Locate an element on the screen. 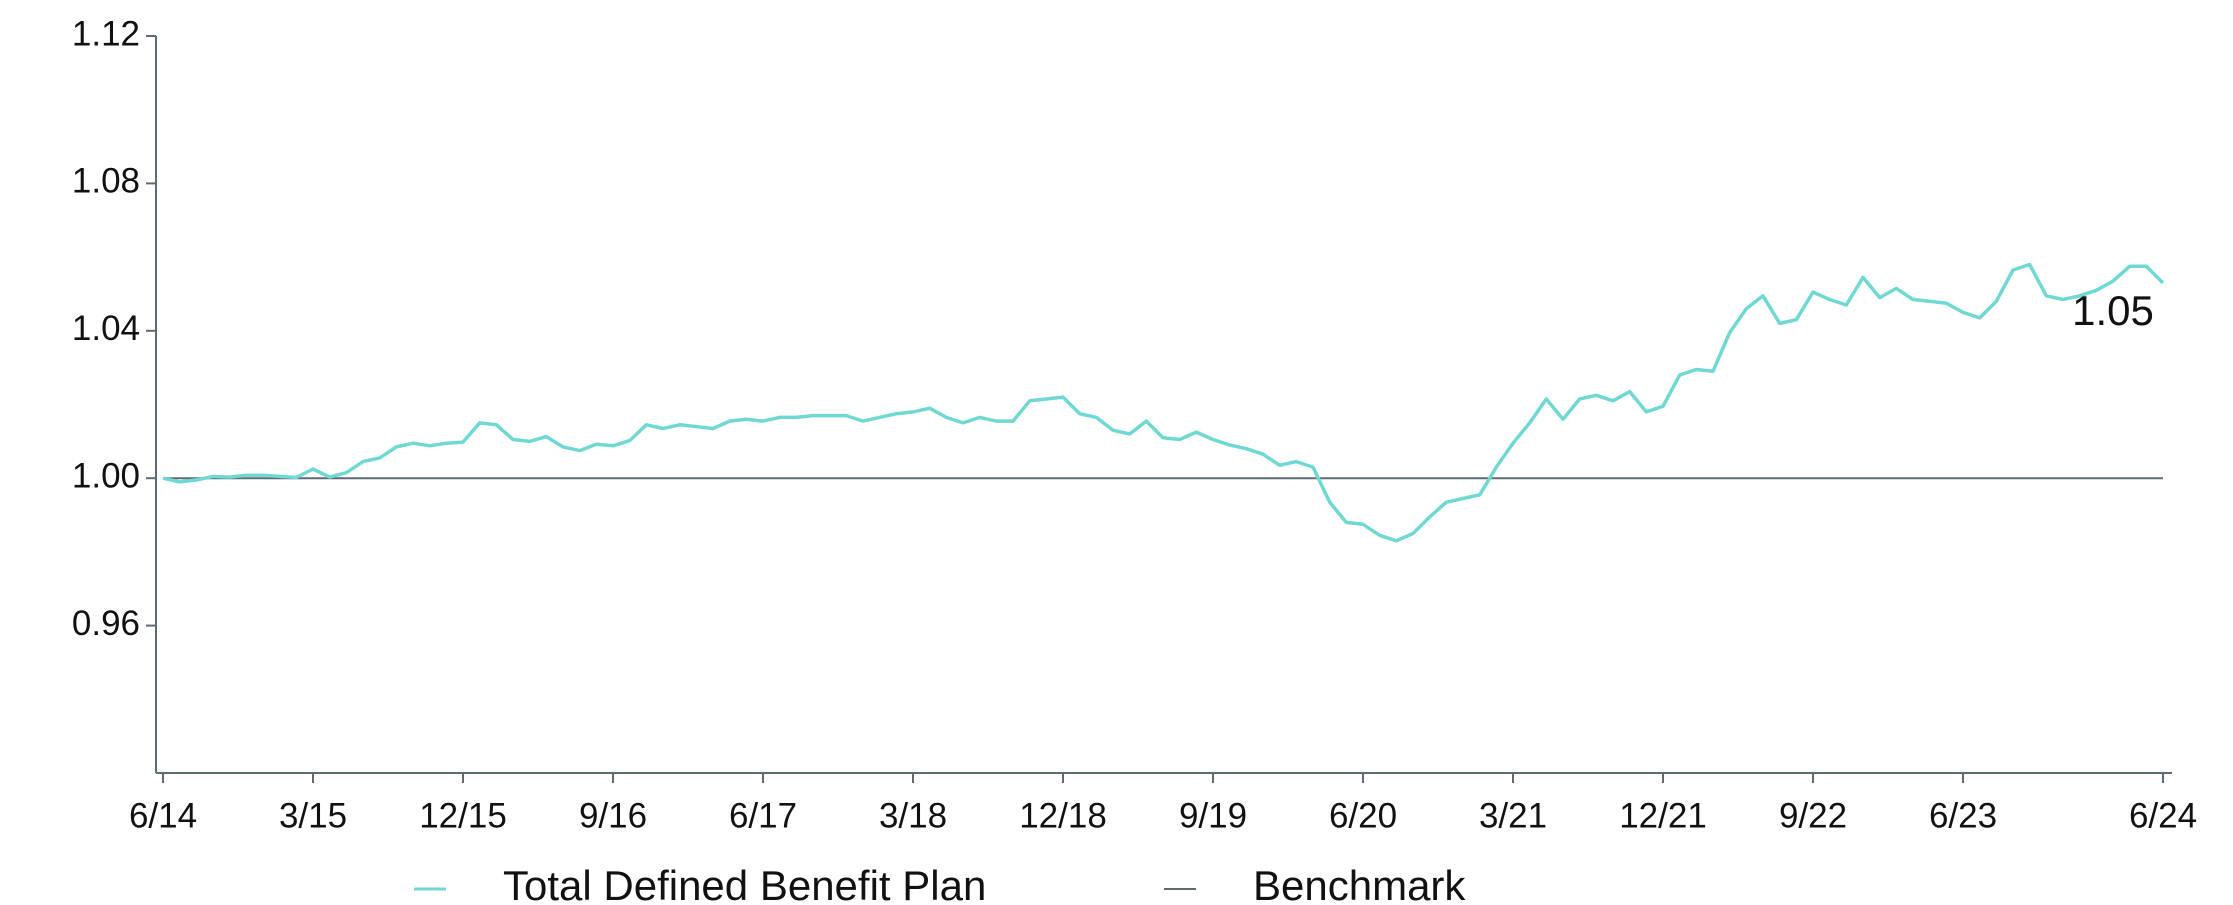 Image resolution: width=2233 pixels, height=905 pixels. x-tick-label: 6/20 is located at coordinates (1363, 815).